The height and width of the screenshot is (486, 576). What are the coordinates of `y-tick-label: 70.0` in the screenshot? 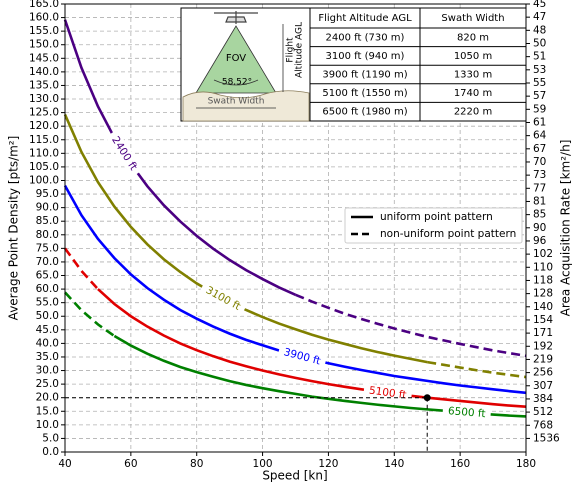 It's located at (47, 262).